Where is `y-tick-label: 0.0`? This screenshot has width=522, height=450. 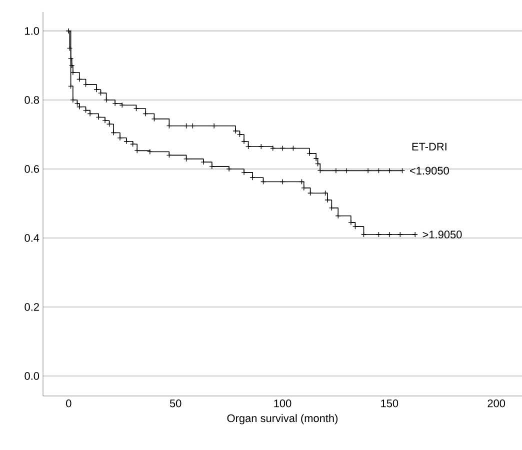 y-tick-label: 0.0 is located at coordinates (32, 376).